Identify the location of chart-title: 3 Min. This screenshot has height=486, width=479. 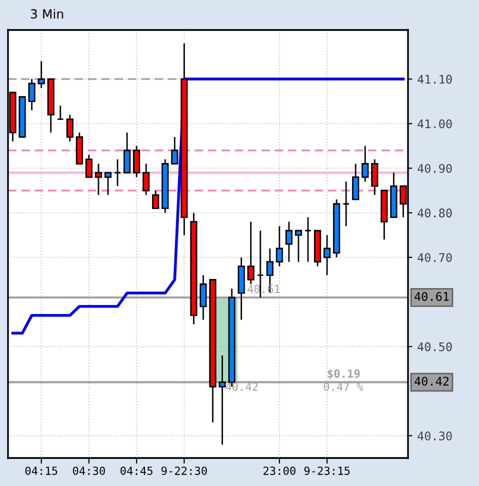
(47, 13).